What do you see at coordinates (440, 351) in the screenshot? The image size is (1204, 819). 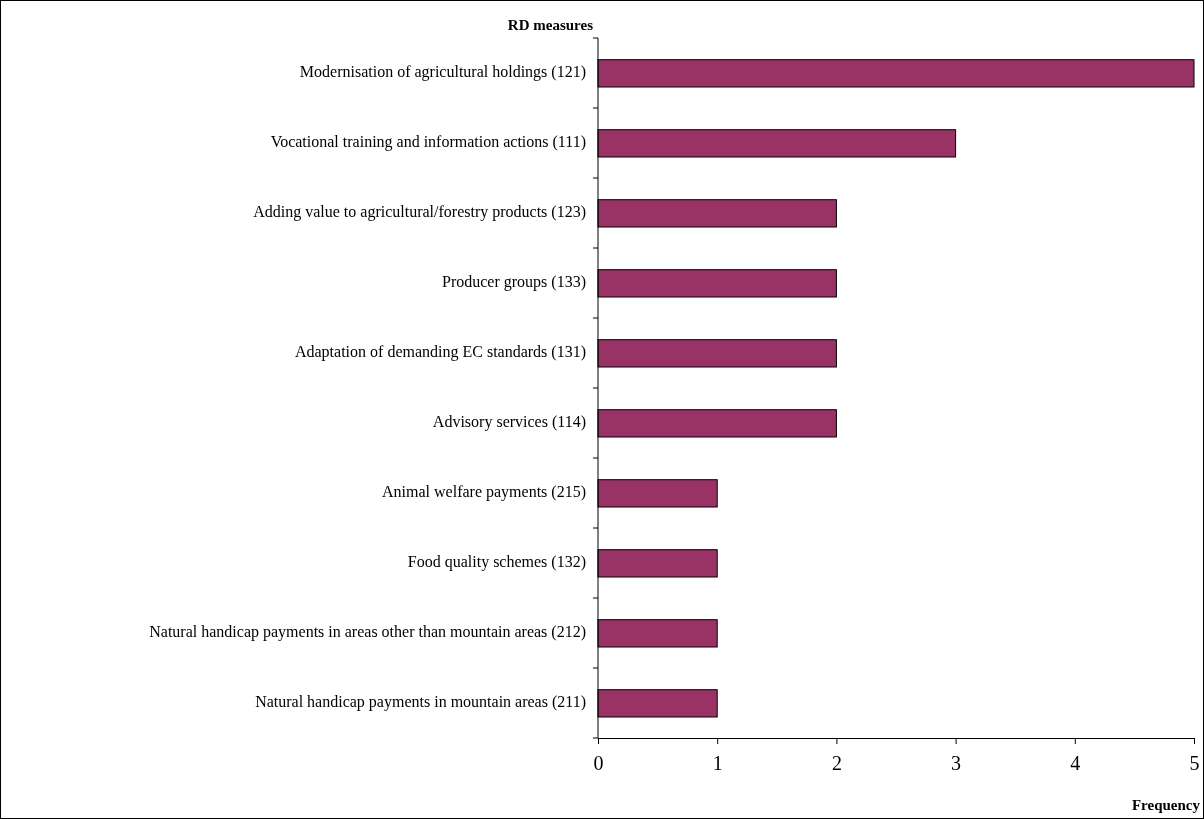 I see `y-tick-label: Adaptation of demanding EC standards (131)` at bounding box center [440, 351].